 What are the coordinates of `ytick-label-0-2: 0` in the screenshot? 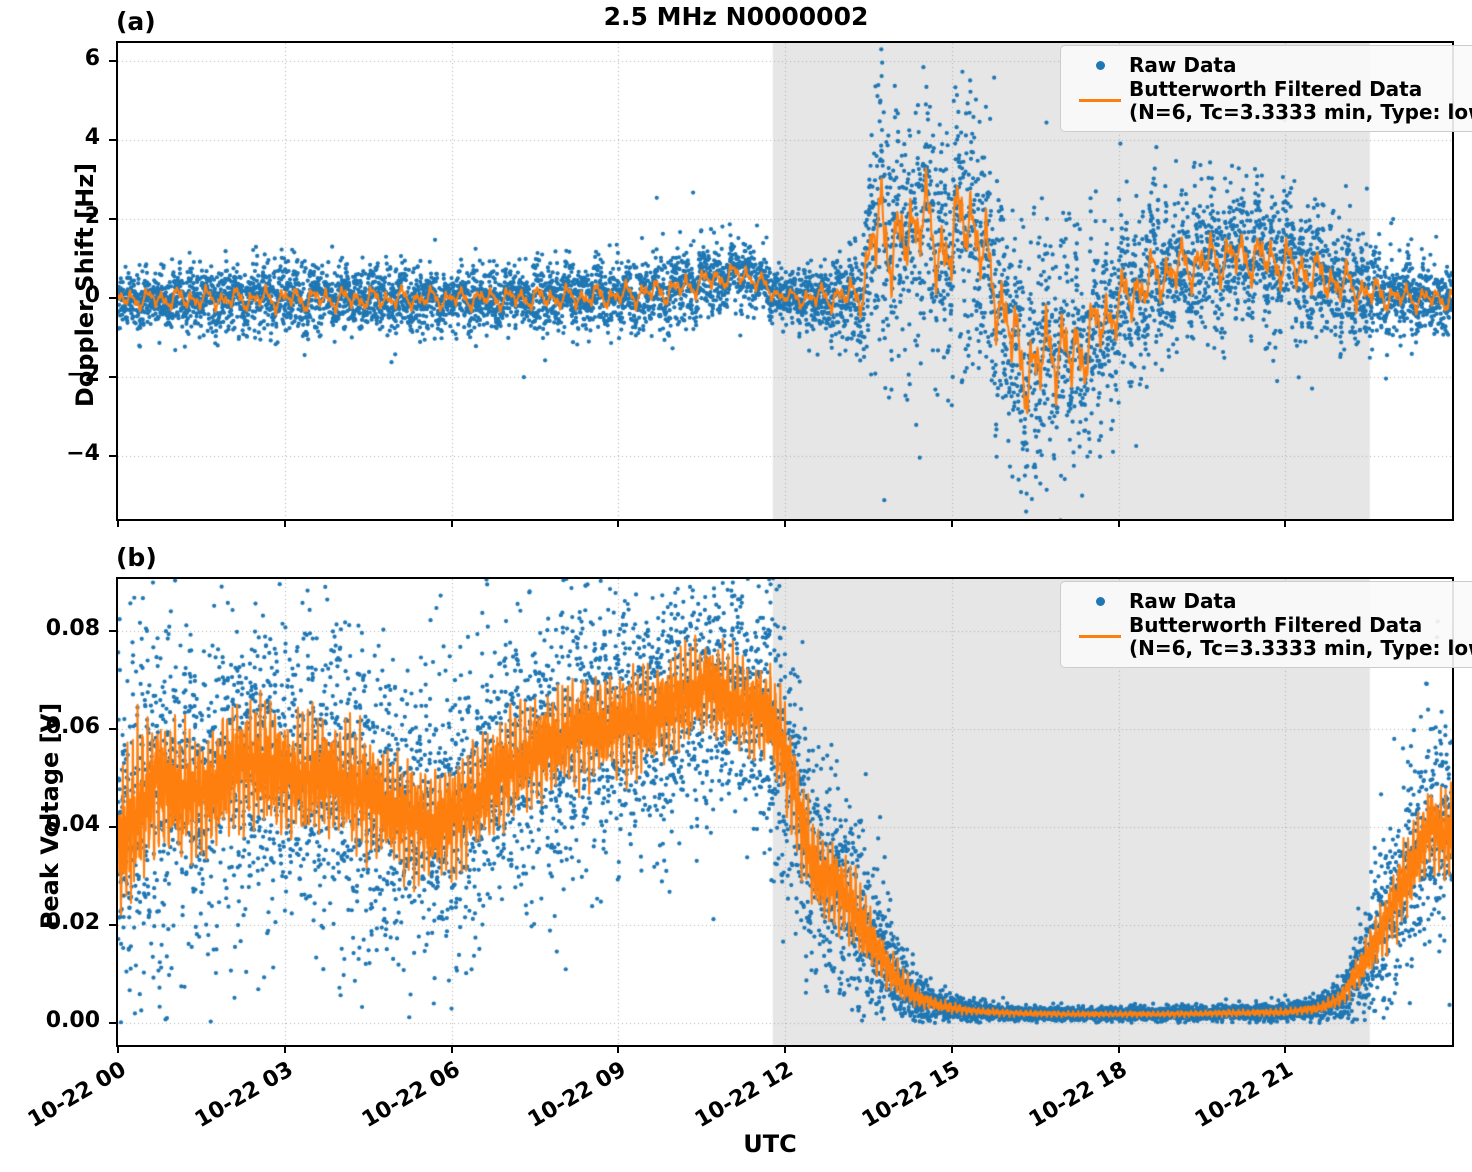 It's located at (92, 295).